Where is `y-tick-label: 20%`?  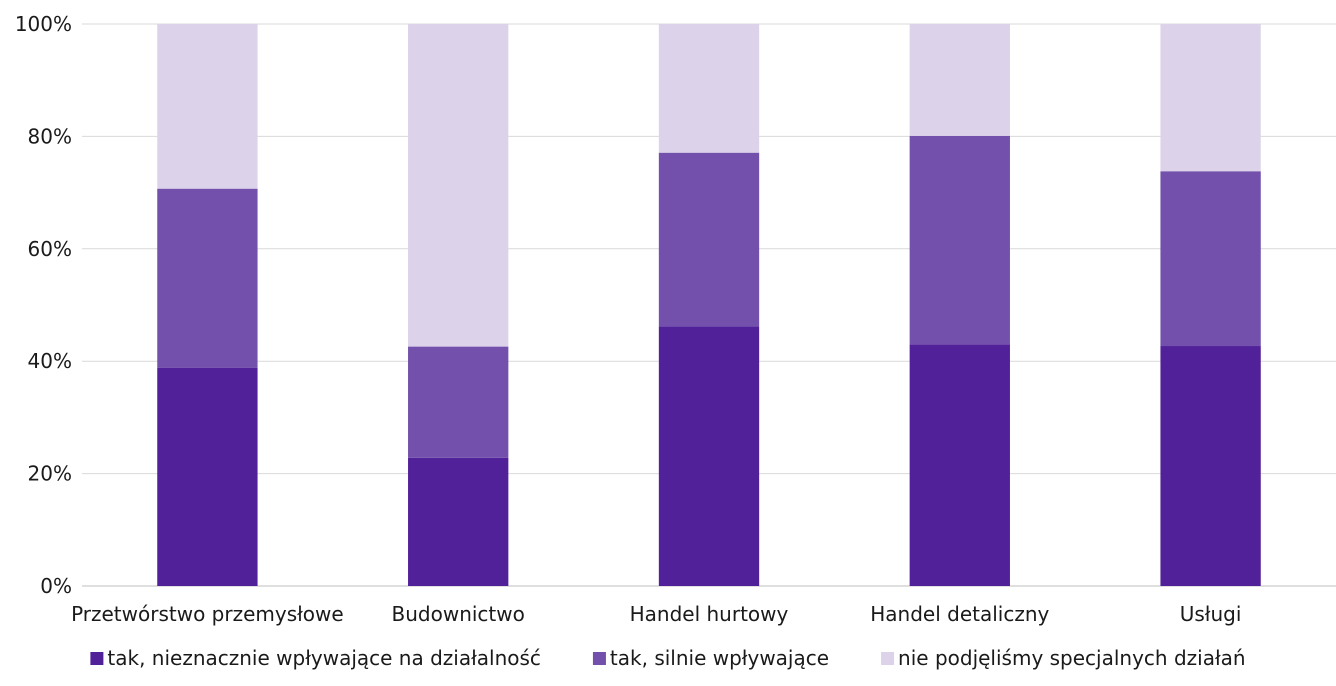 y-tick-label: 20% is located at coordinates (50, 474).